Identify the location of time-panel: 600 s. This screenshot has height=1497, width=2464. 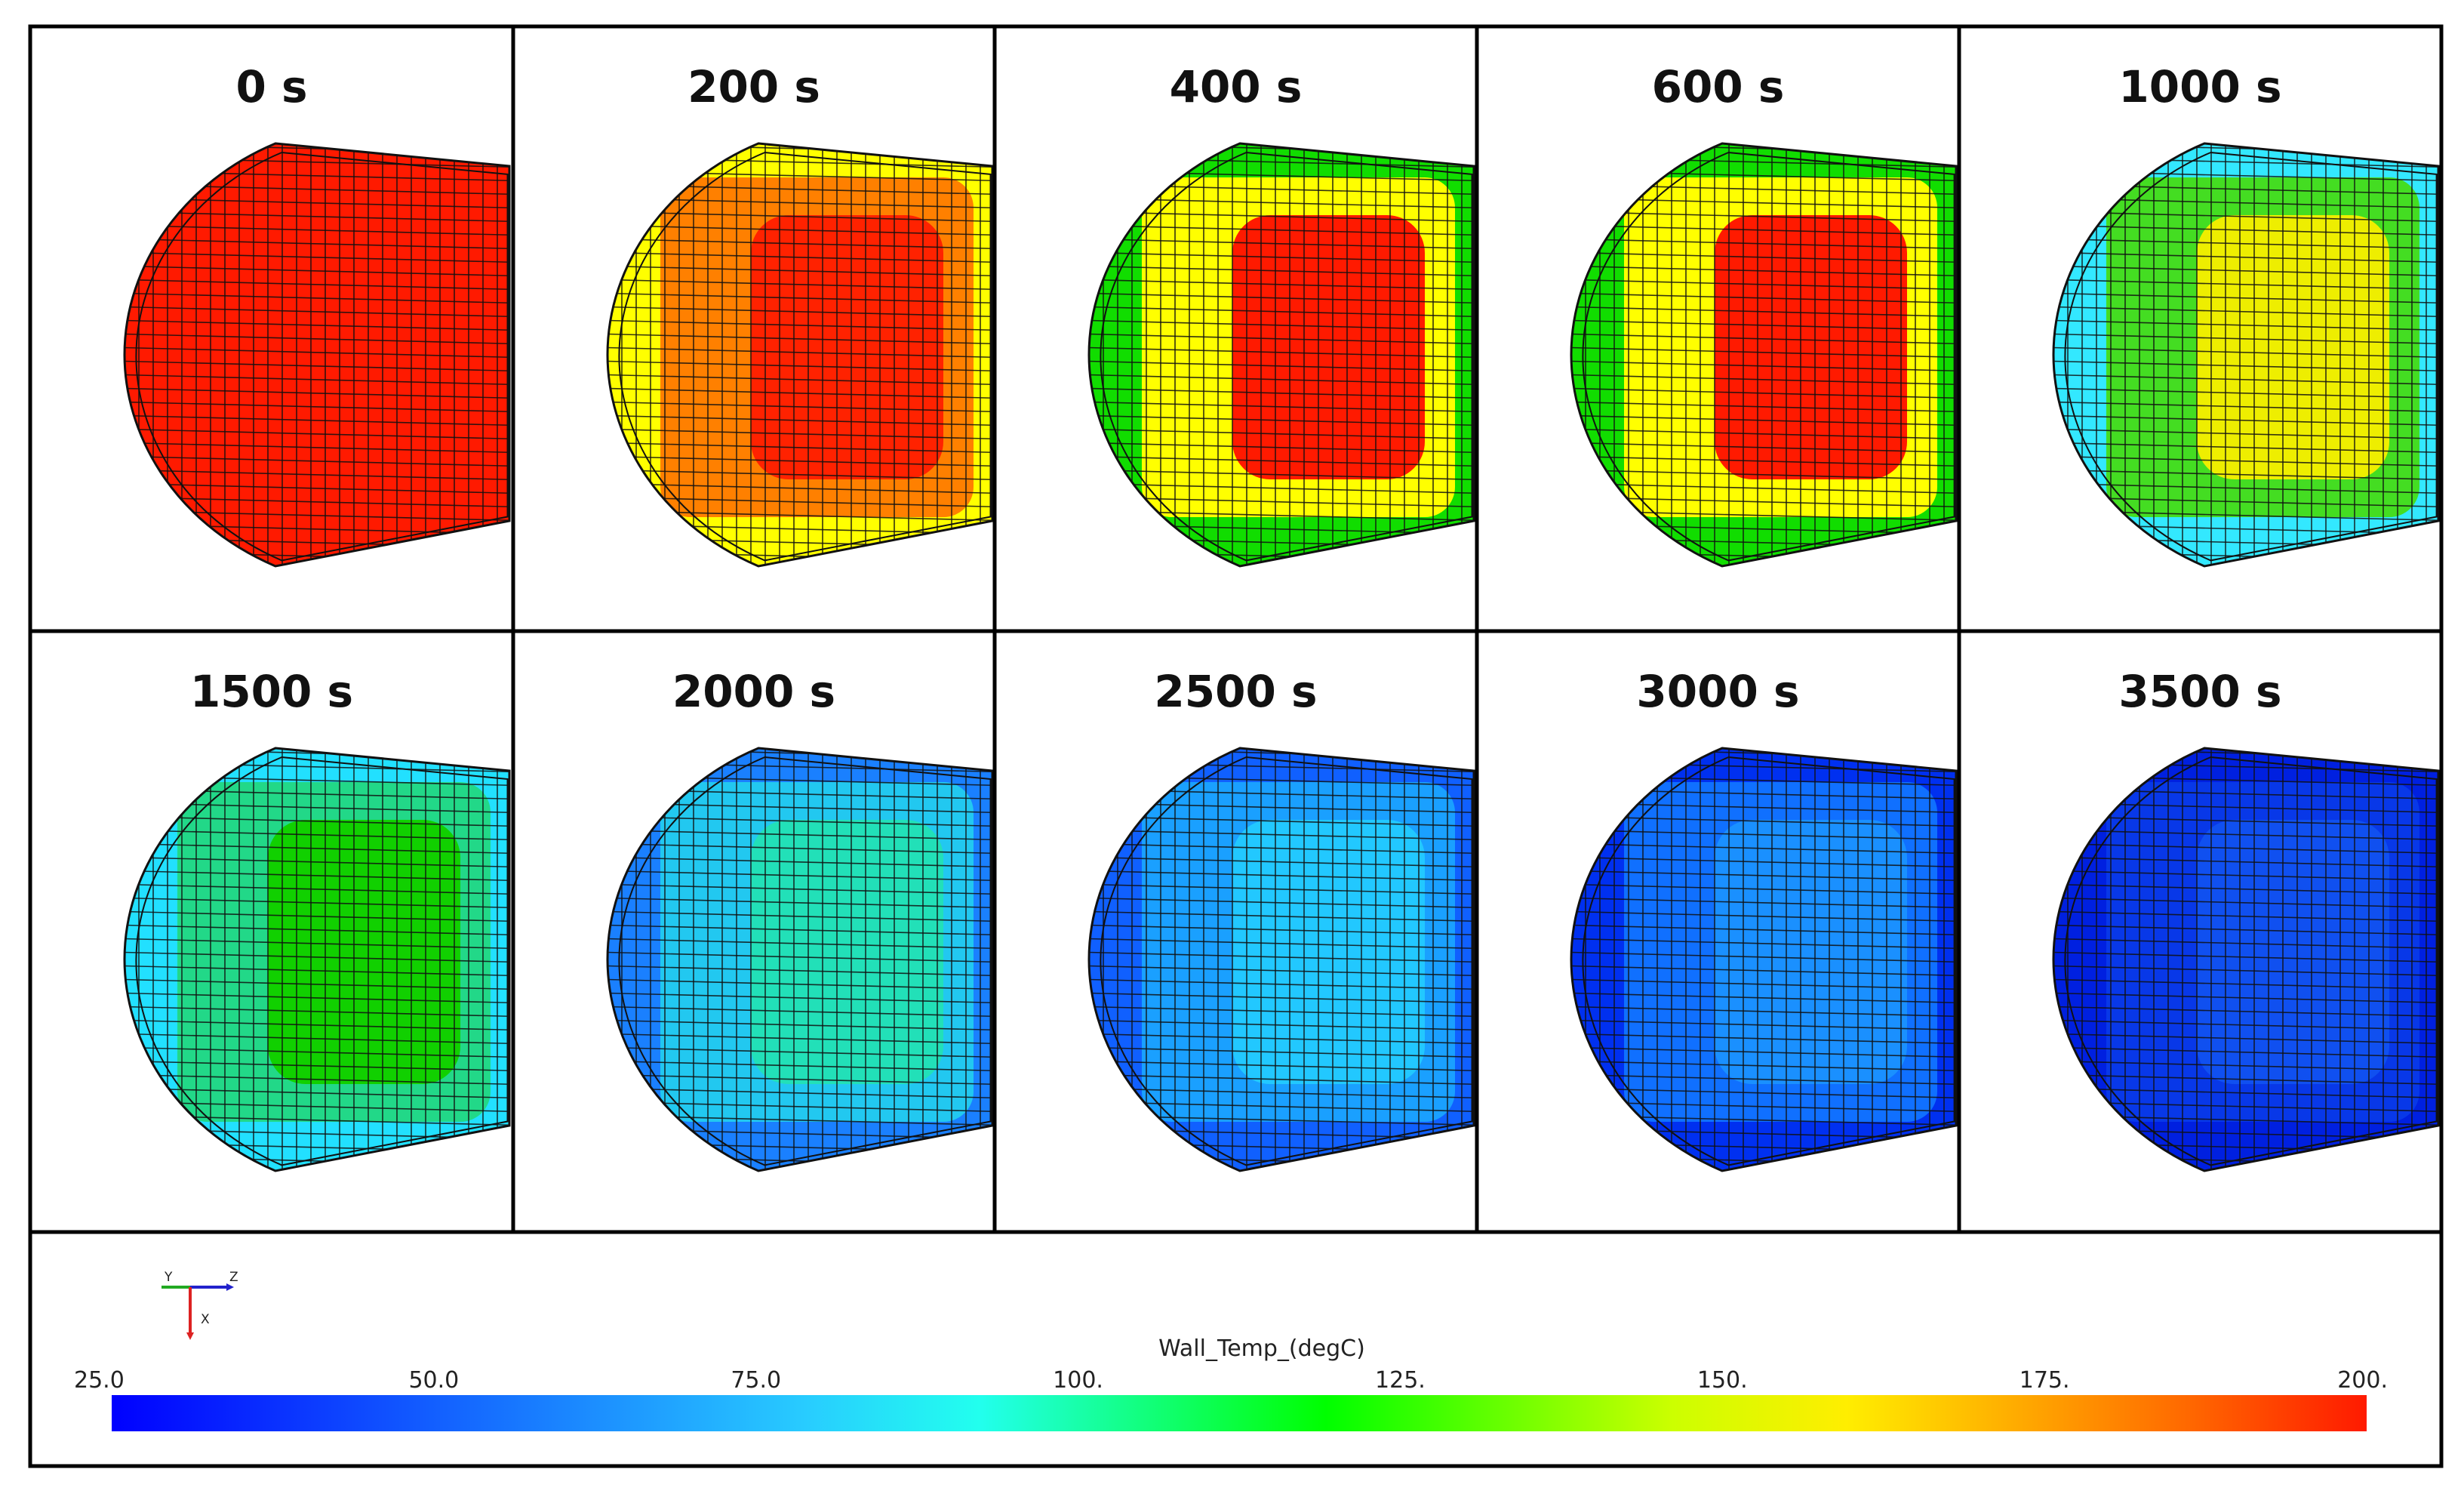
(1764, 315).